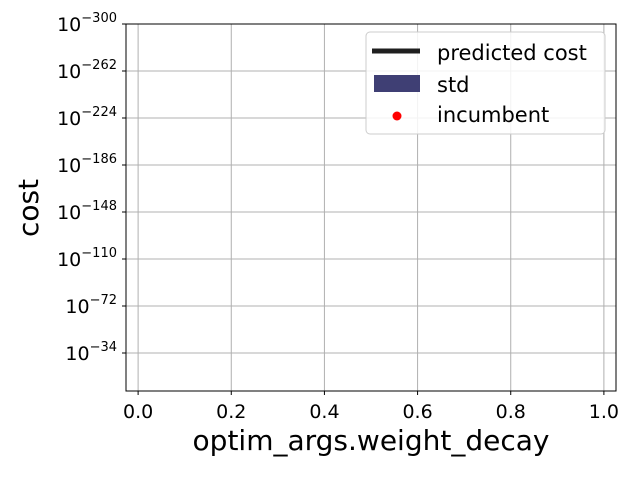  I want to click on y-tick-label: 10−72, so click(91, 305).